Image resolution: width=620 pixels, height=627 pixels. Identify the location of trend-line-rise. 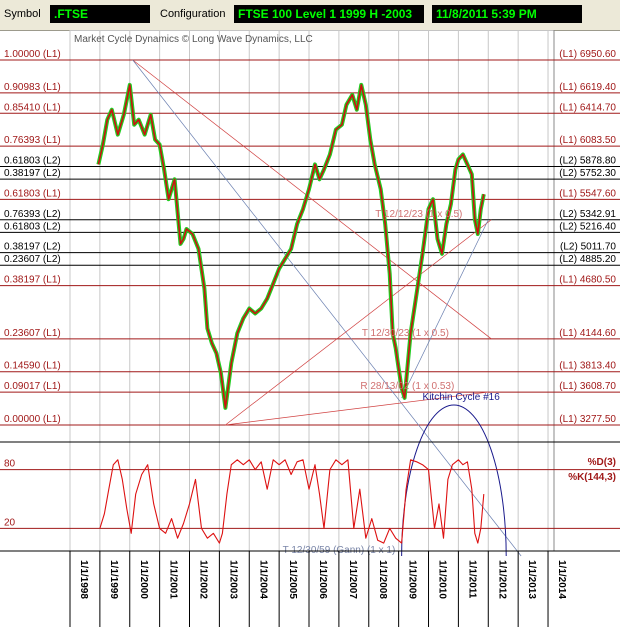
(445, 309).